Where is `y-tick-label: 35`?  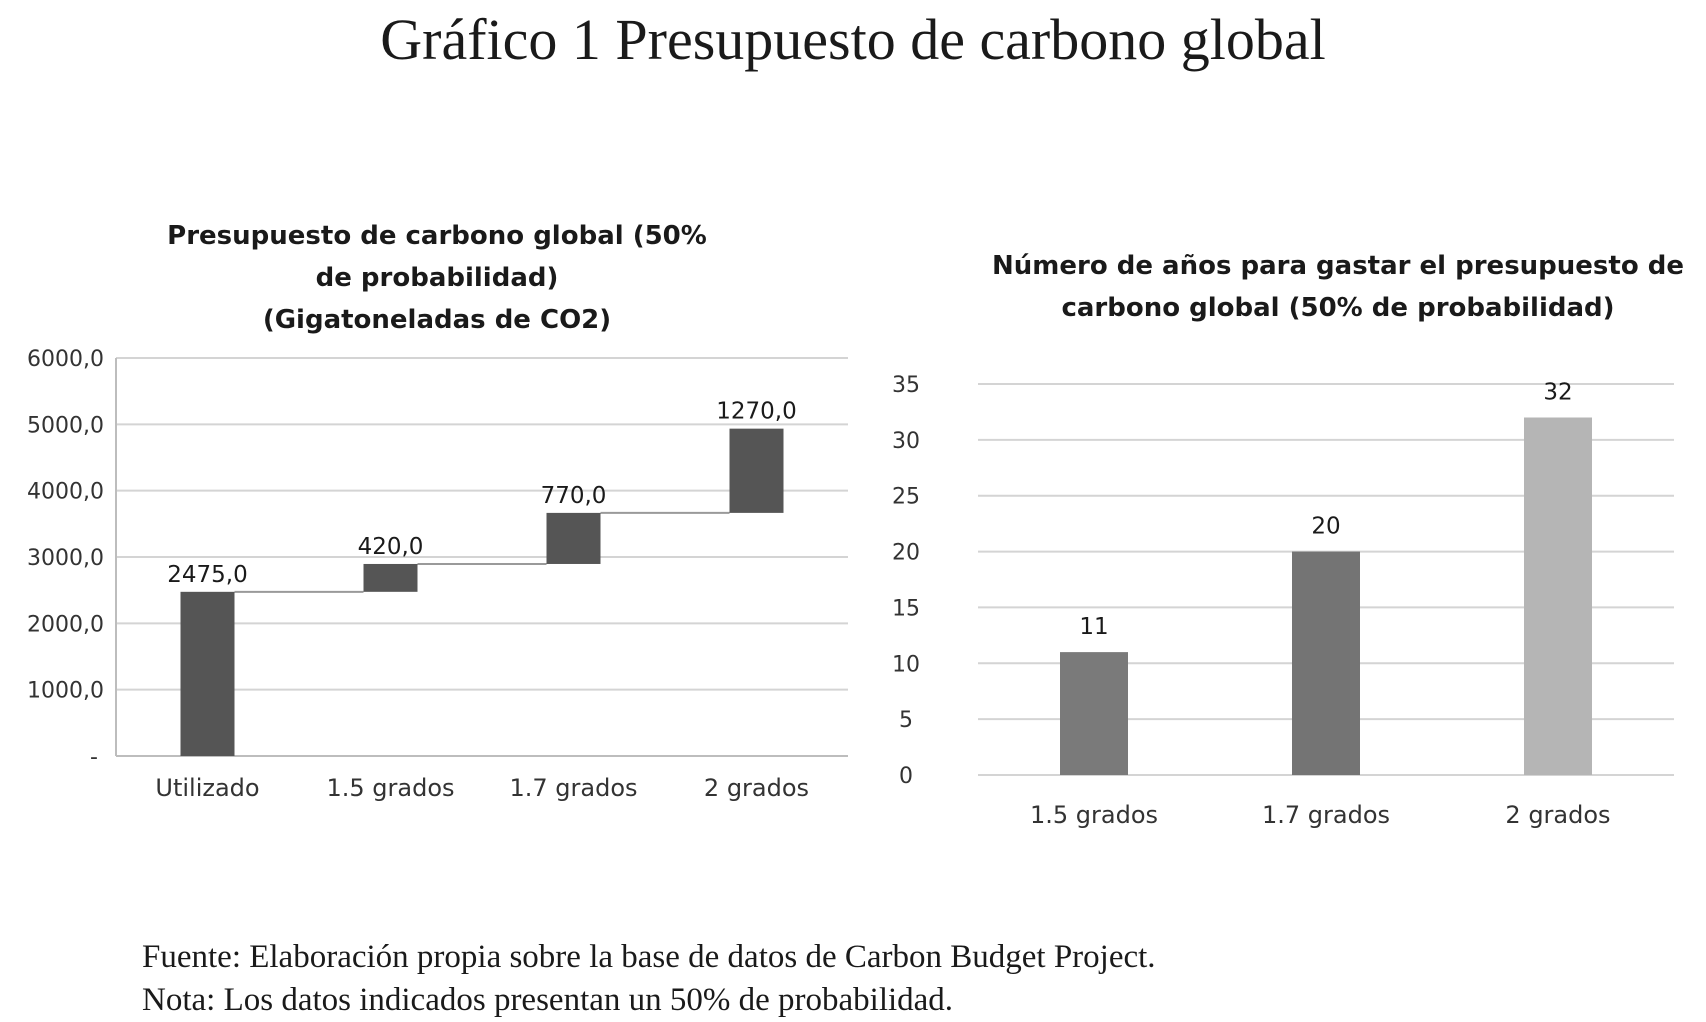 y-tick-label: 35 is located at coordinates (906, 385).